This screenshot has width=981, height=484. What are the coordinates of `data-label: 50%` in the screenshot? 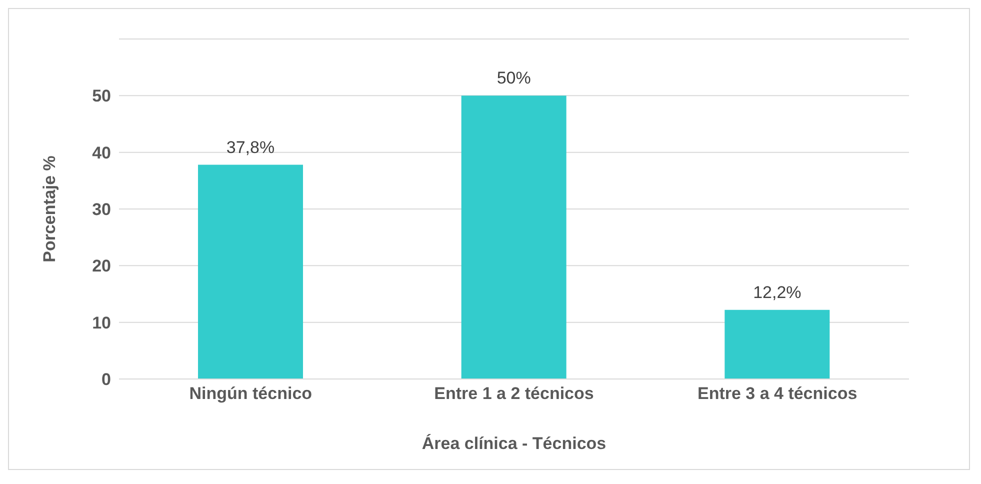 It's located at (513, 78).